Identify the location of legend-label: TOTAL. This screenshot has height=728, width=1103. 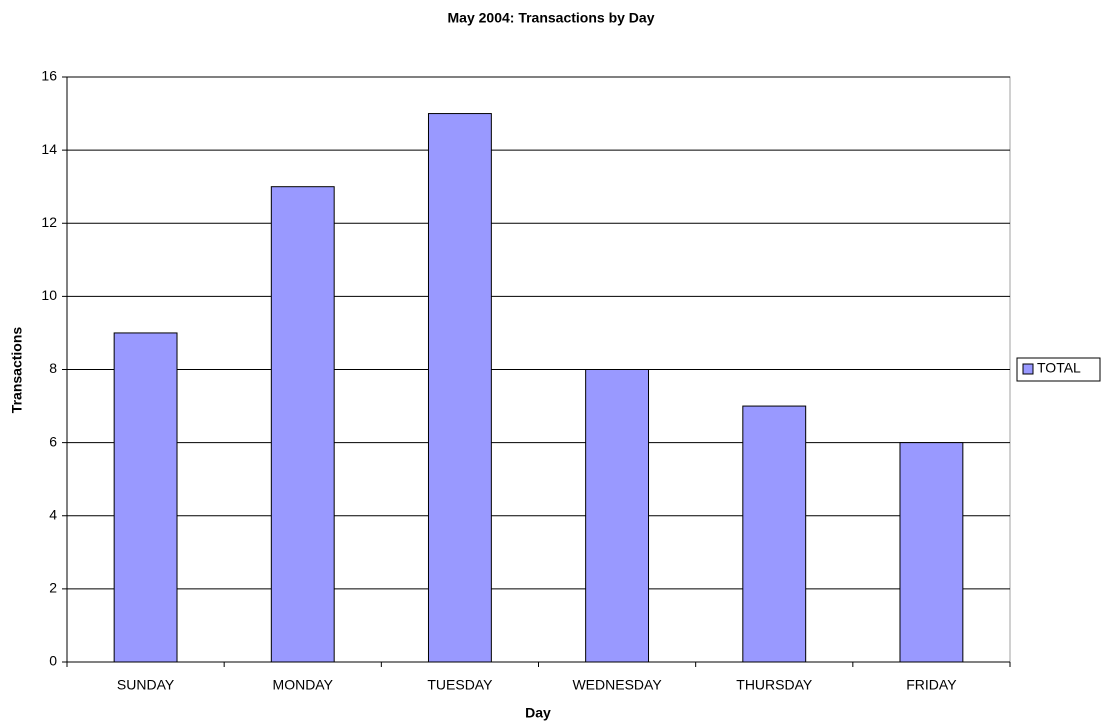
(1059, 368).